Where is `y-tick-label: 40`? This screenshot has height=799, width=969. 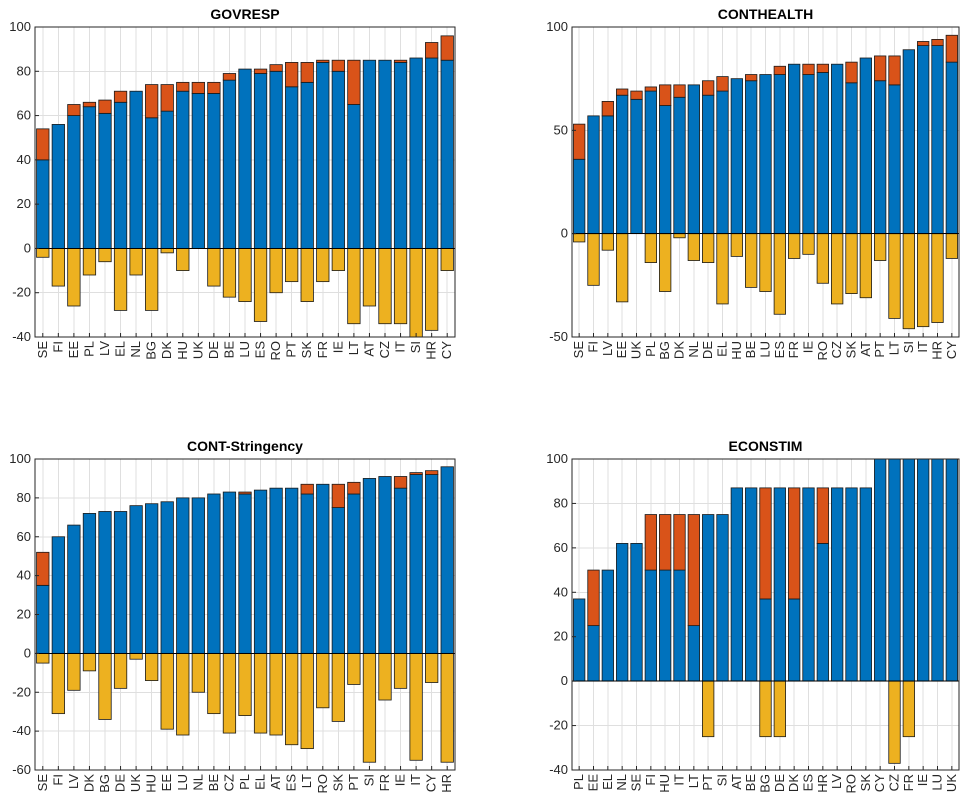
y-tick-label: 40 is located at coordinates (24, 159).